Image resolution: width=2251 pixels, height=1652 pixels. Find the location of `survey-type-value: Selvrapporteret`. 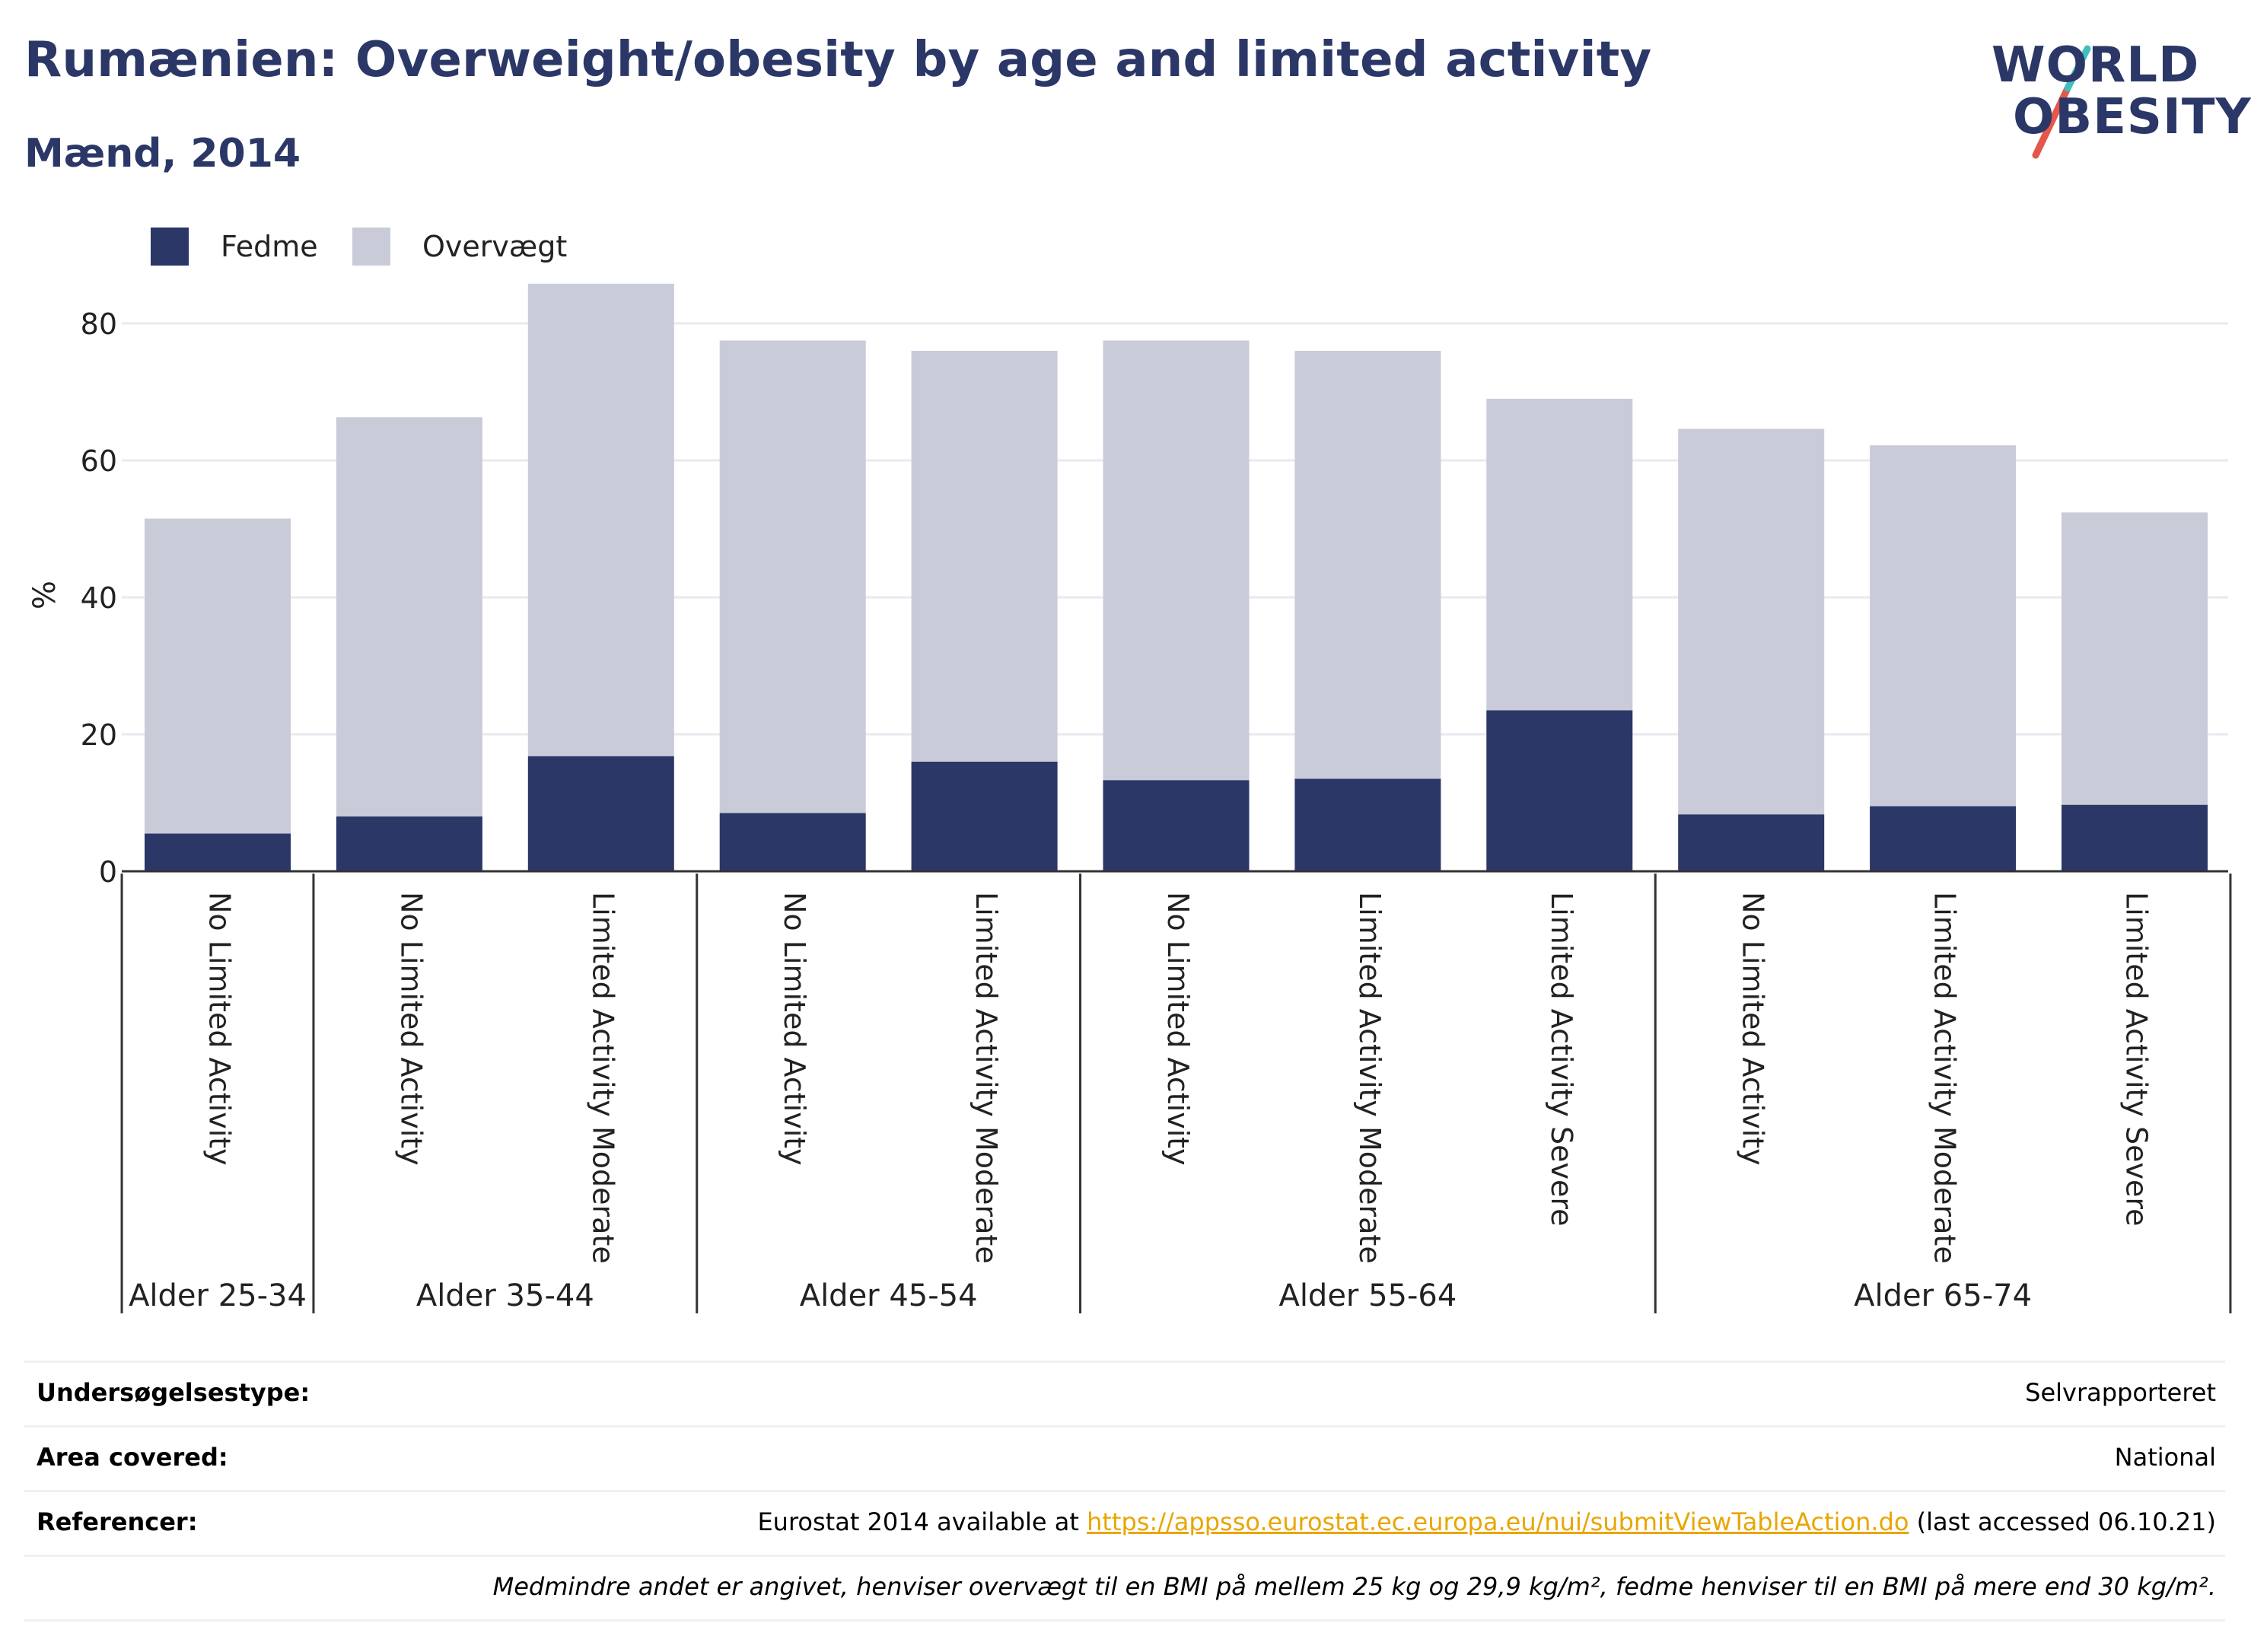

survey-type-value: Selvrapporteret is located at coordinates (2120, 1392).